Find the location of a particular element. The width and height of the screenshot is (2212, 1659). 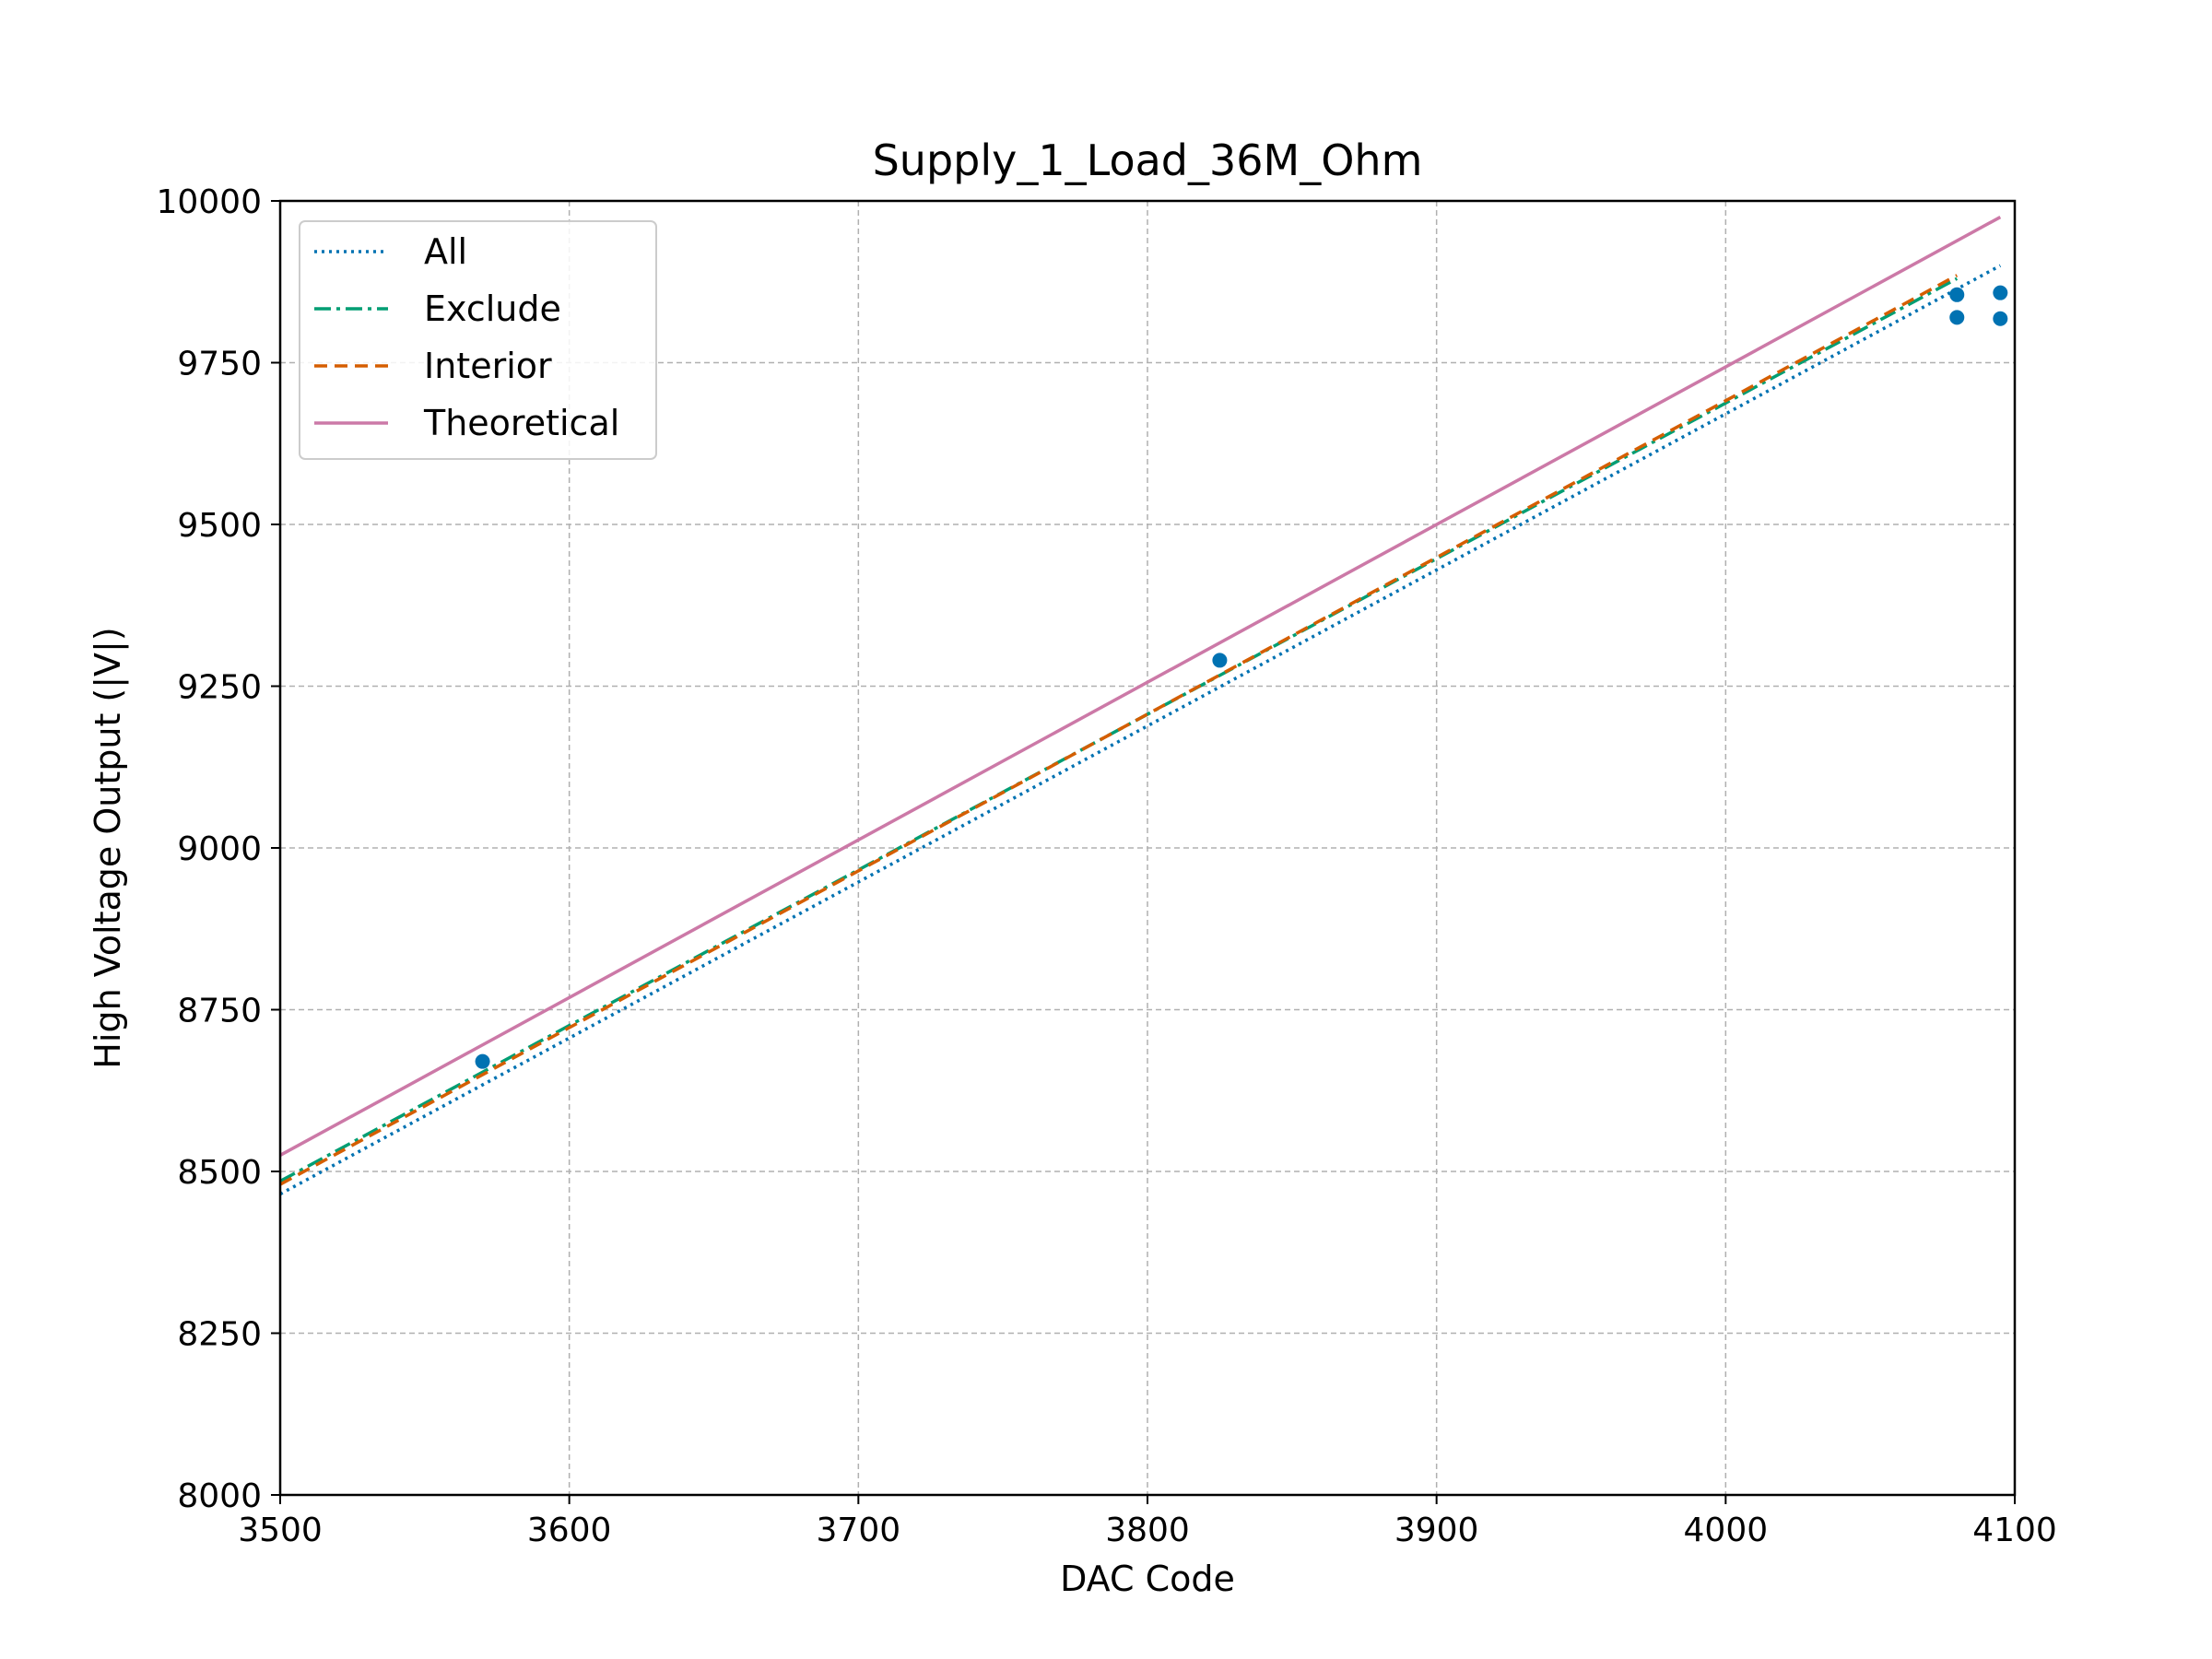

legend-label-interior: Interior is located at coordinates (488, 366).